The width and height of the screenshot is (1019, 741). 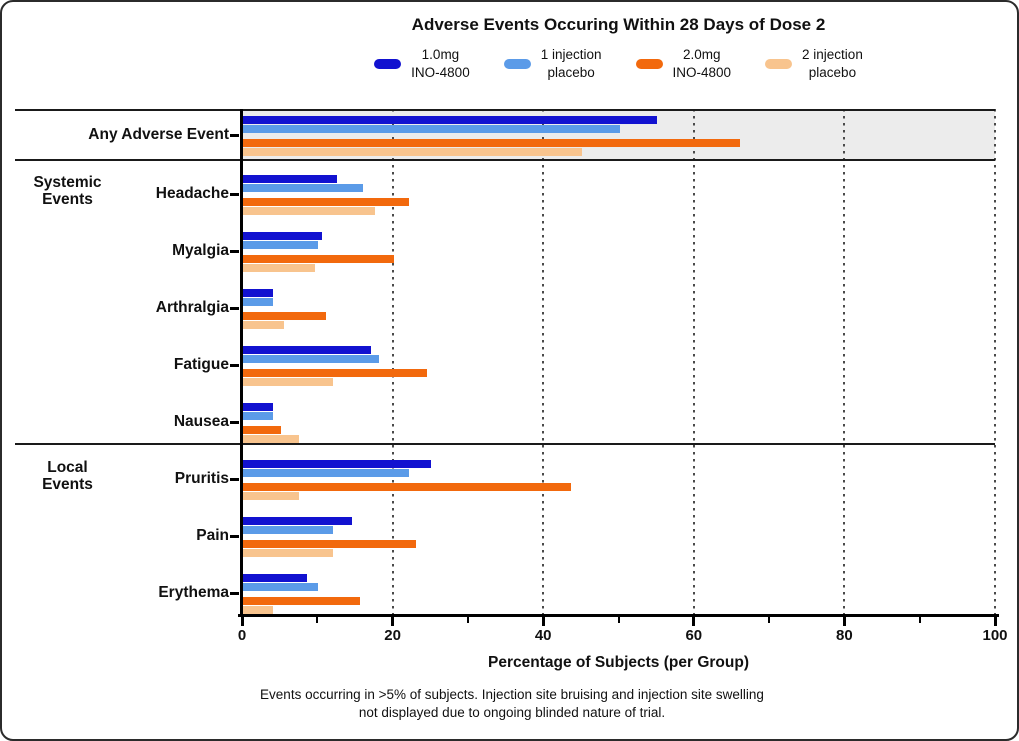 What do you see at coordinates (694, 635) in the screenshot?
I see `x-tick-label: 60` at bounding box center [694, 635].